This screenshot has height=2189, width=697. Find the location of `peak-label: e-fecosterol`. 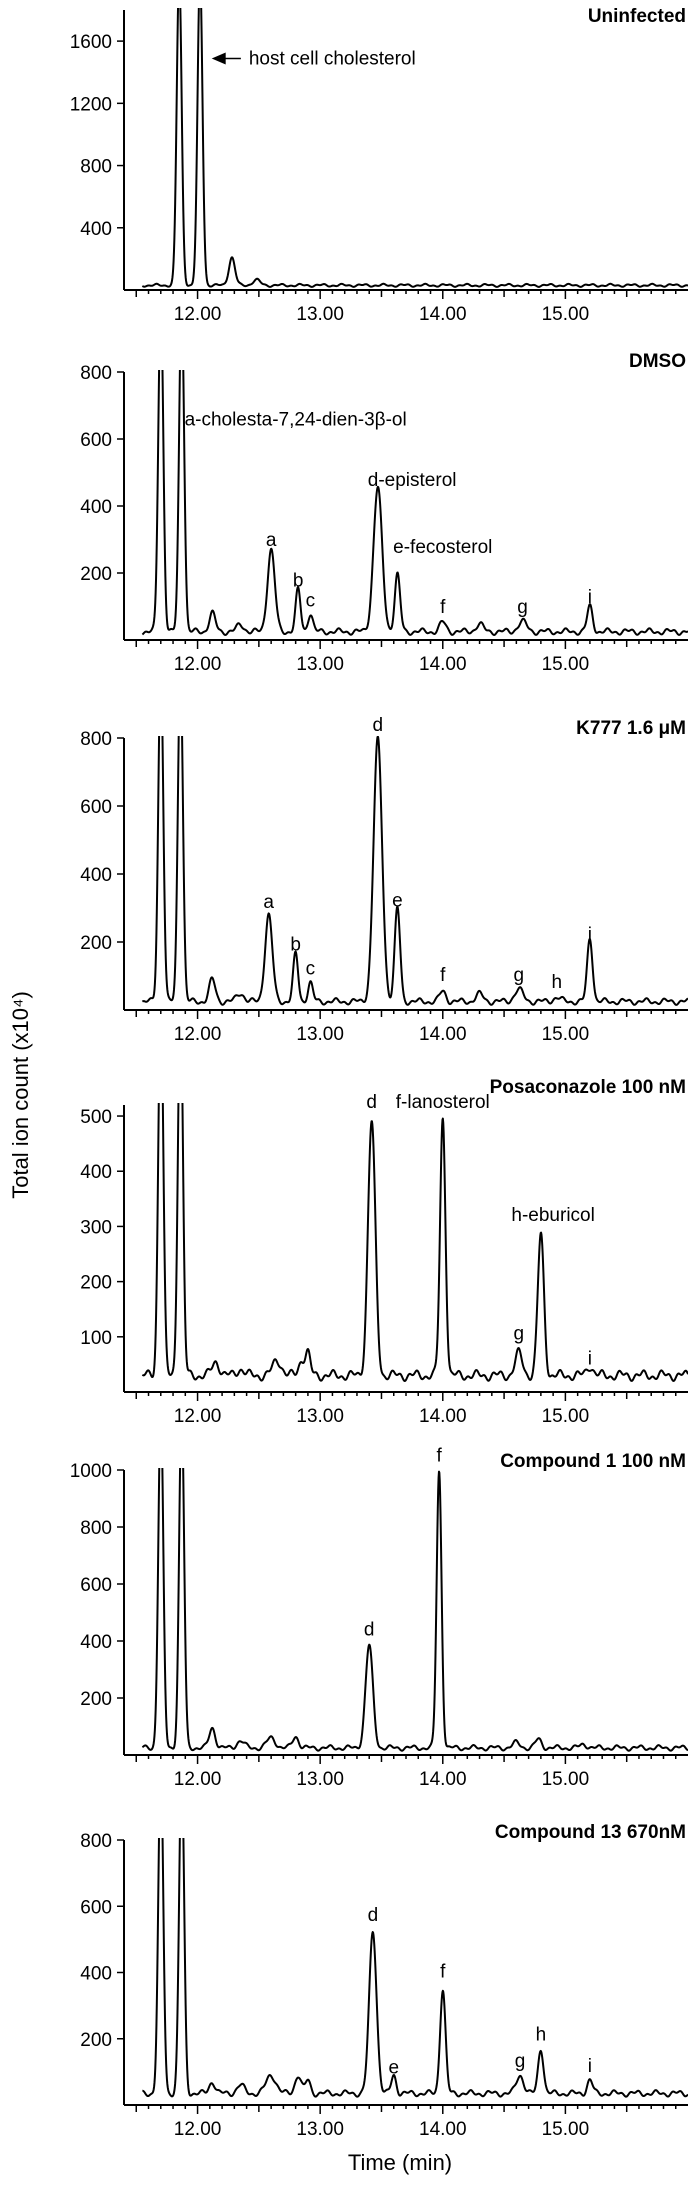

peak-label: e-fecosterol is located at coordinates (442, 547).